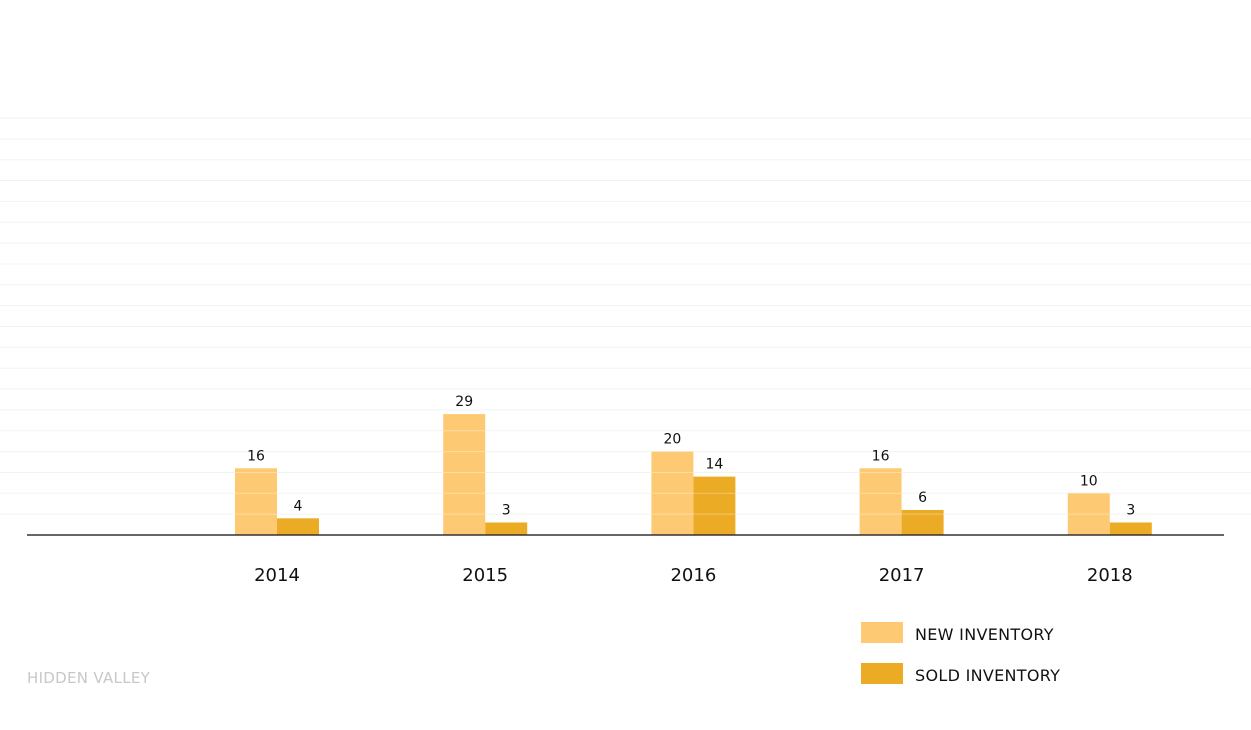 This screenshot has width=1251, height=730. I want to click on bars-group, so click(693, 474).